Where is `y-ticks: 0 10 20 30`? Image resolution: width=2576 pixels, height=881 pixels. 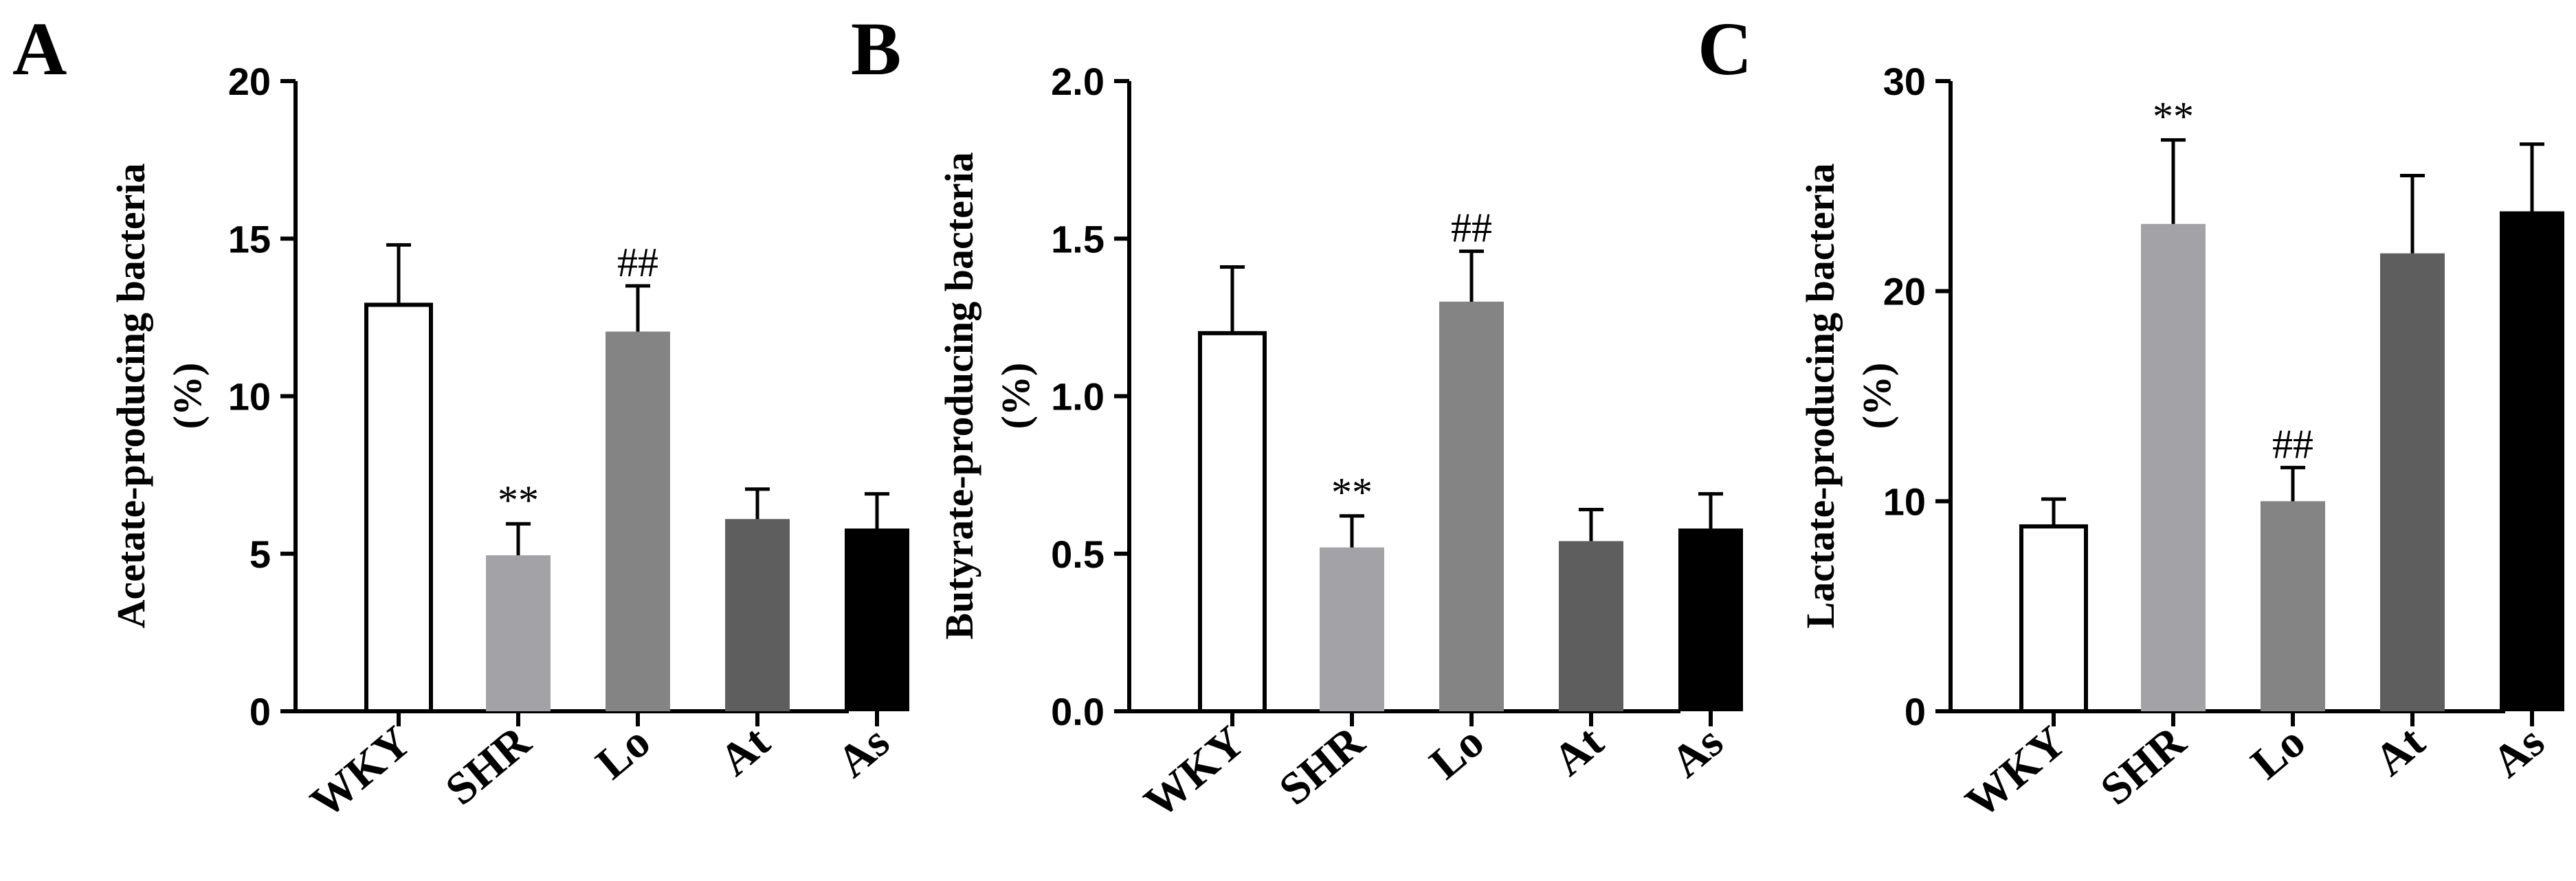 y-ticks: 0 10 20 30 is located at coordinates (1917, 396).